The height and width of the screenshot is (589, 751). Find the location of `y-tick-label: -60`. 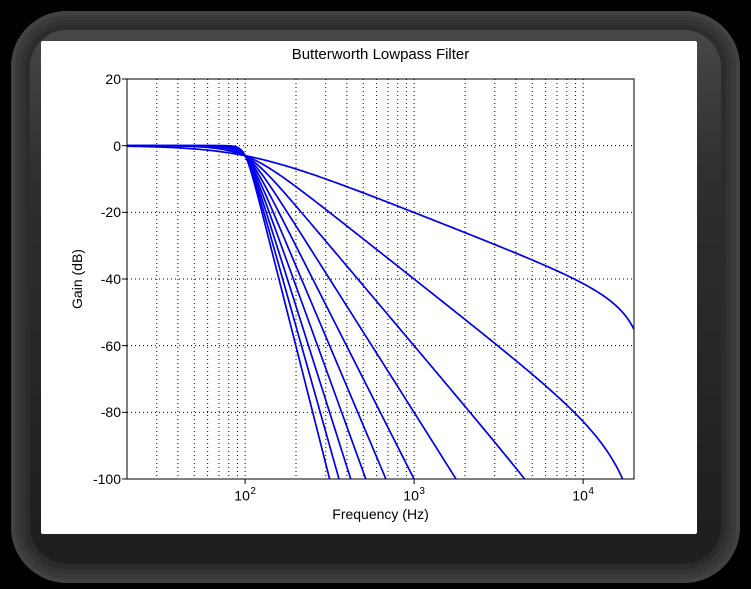

y-tick-label: -60 is located at coordinates (110, 345).